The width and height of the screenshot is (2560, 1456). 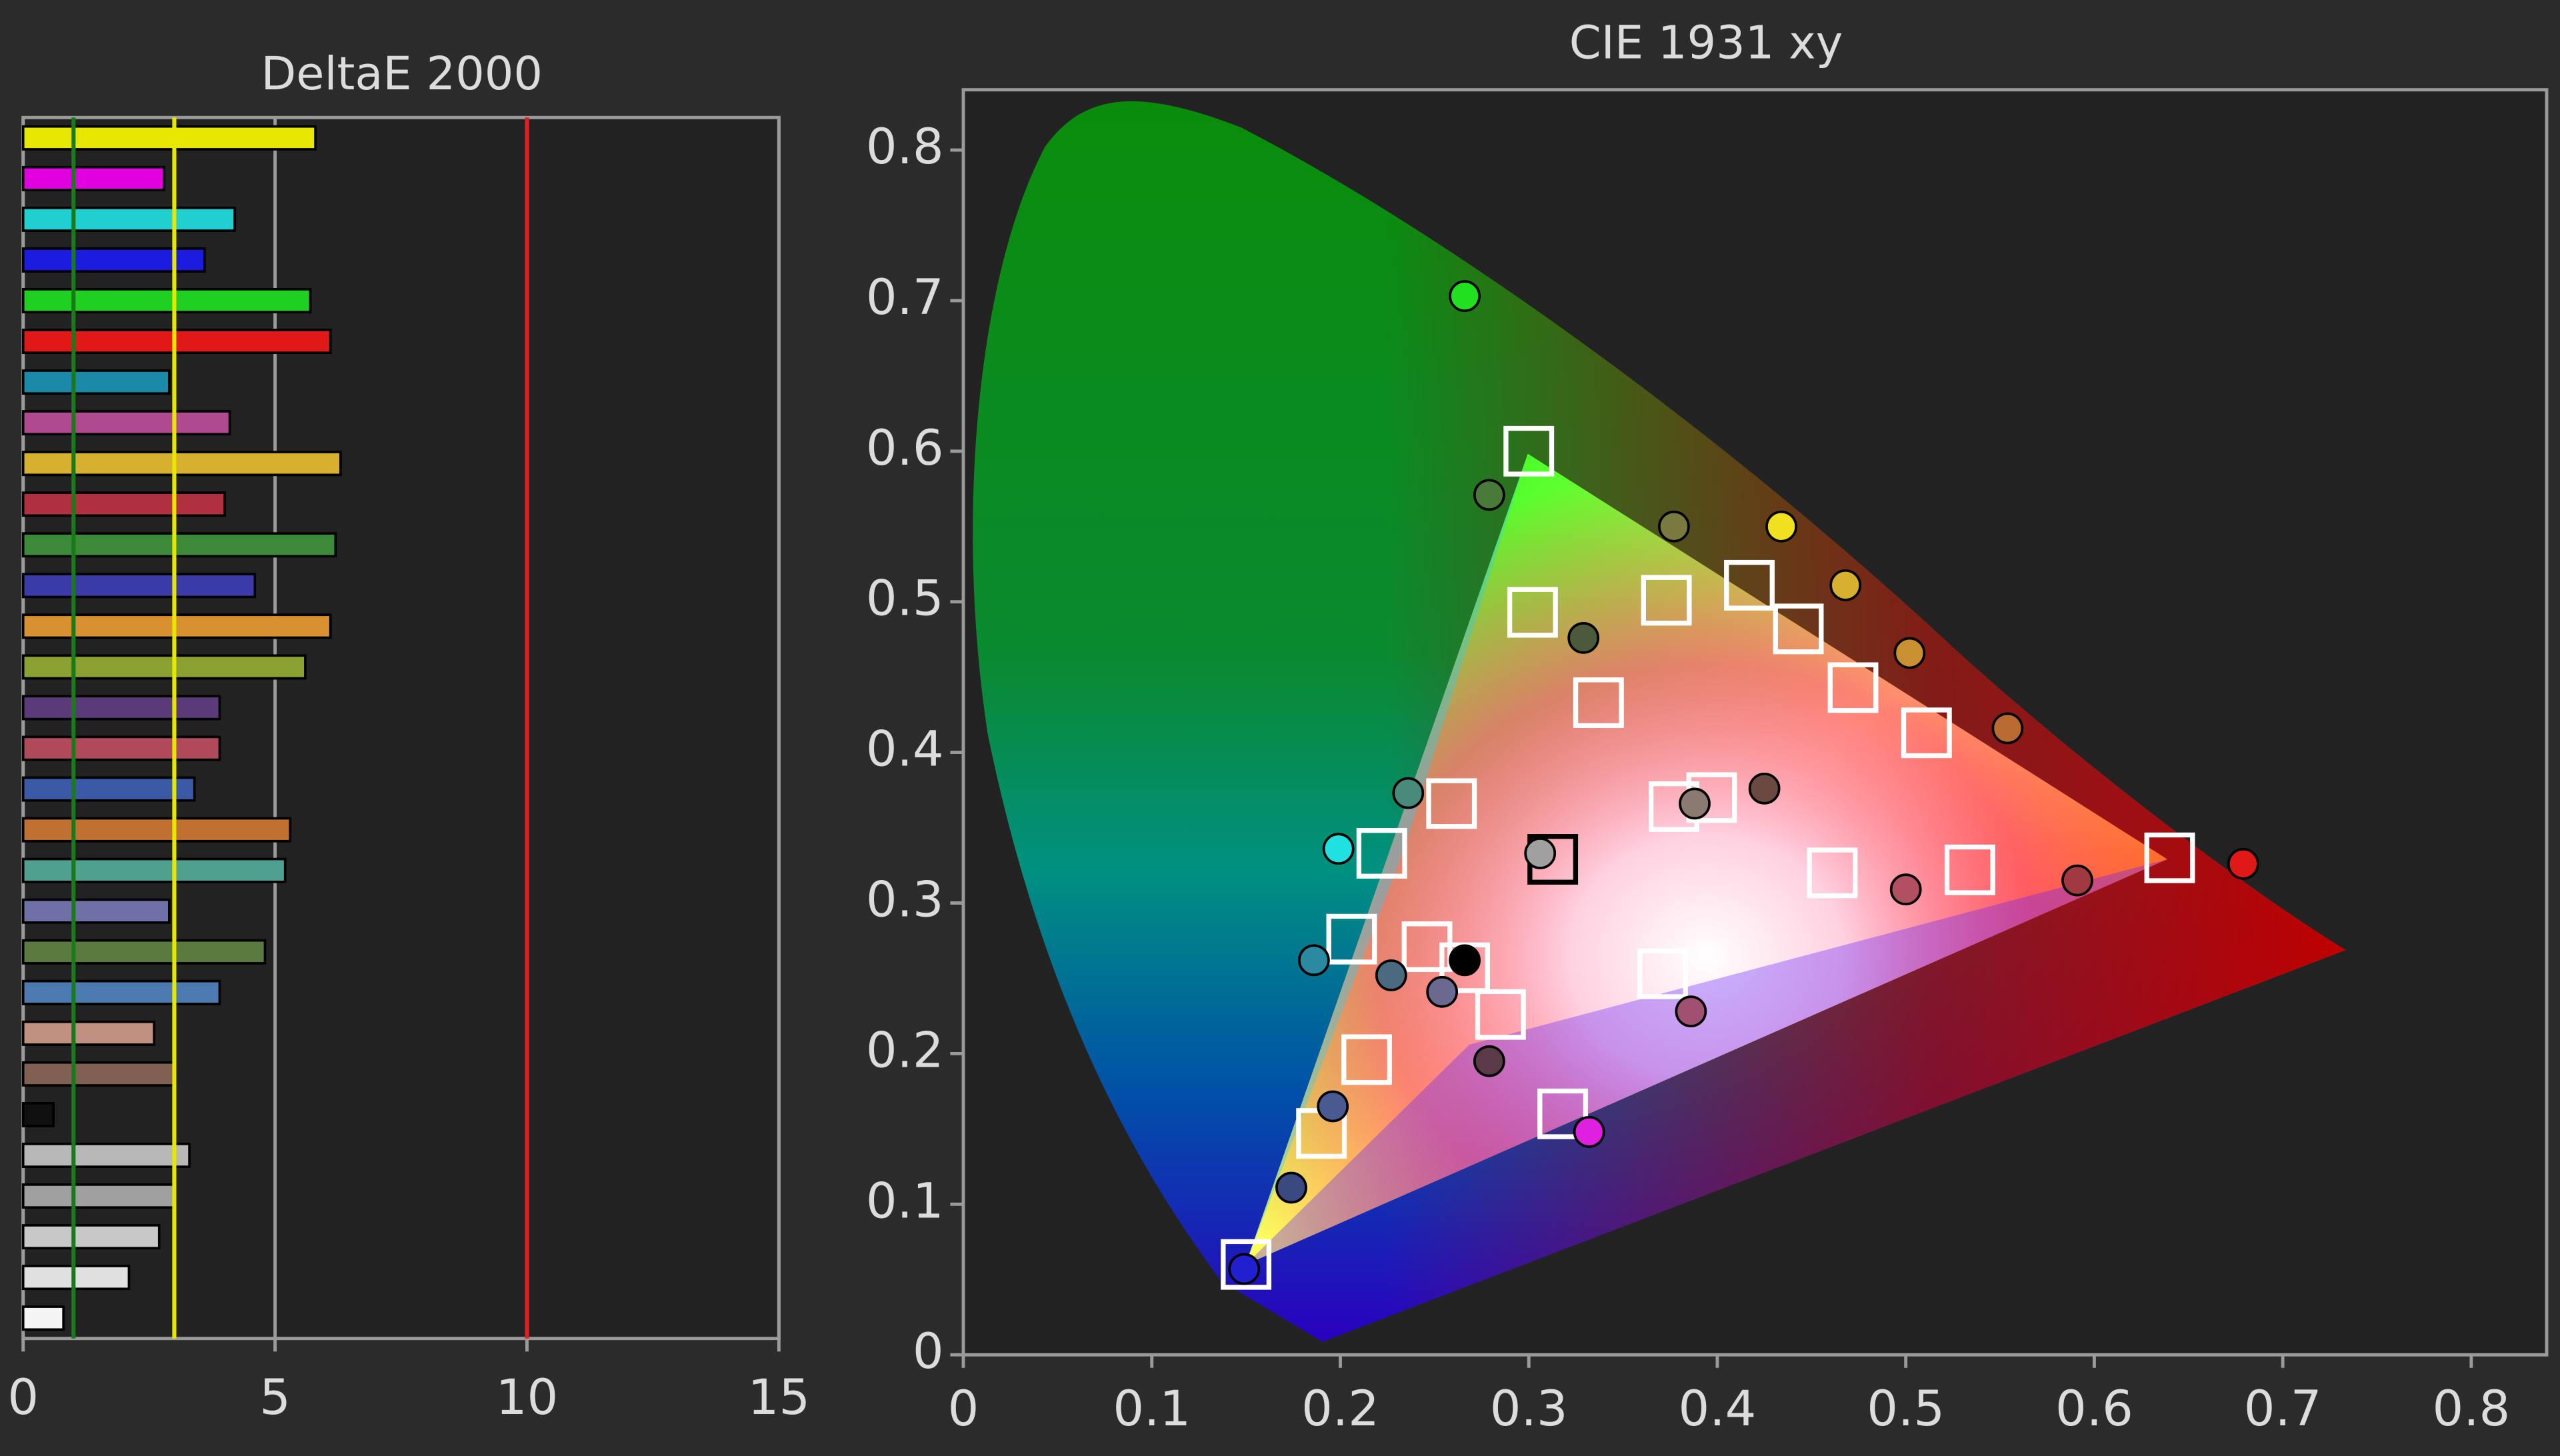 What do you see at coordinates (1906, 1409) in the screenshot?
I see `x-tick-label: 0.5` at bounding box center [1906, 1409].